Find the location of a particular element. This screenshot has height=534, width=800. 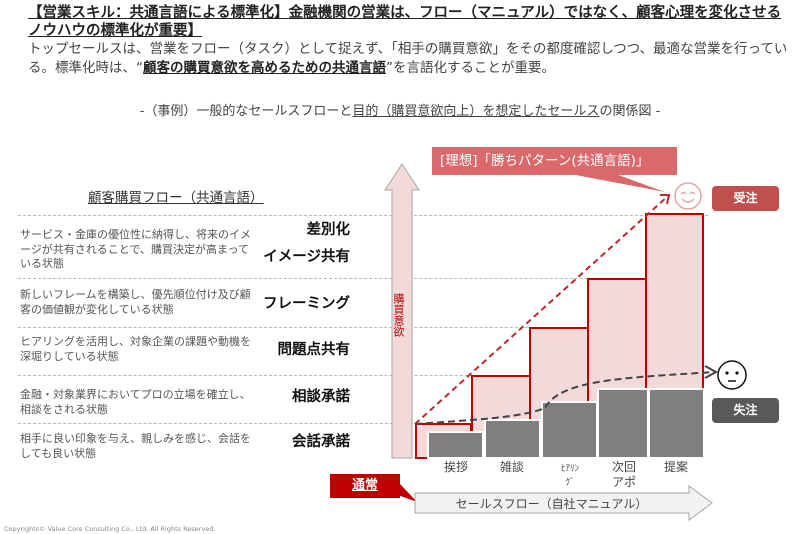

stage-description: 相手に良い印象を与え、親しみを感じ、会話をしても良い状態 is located at coordinates (135, 446).